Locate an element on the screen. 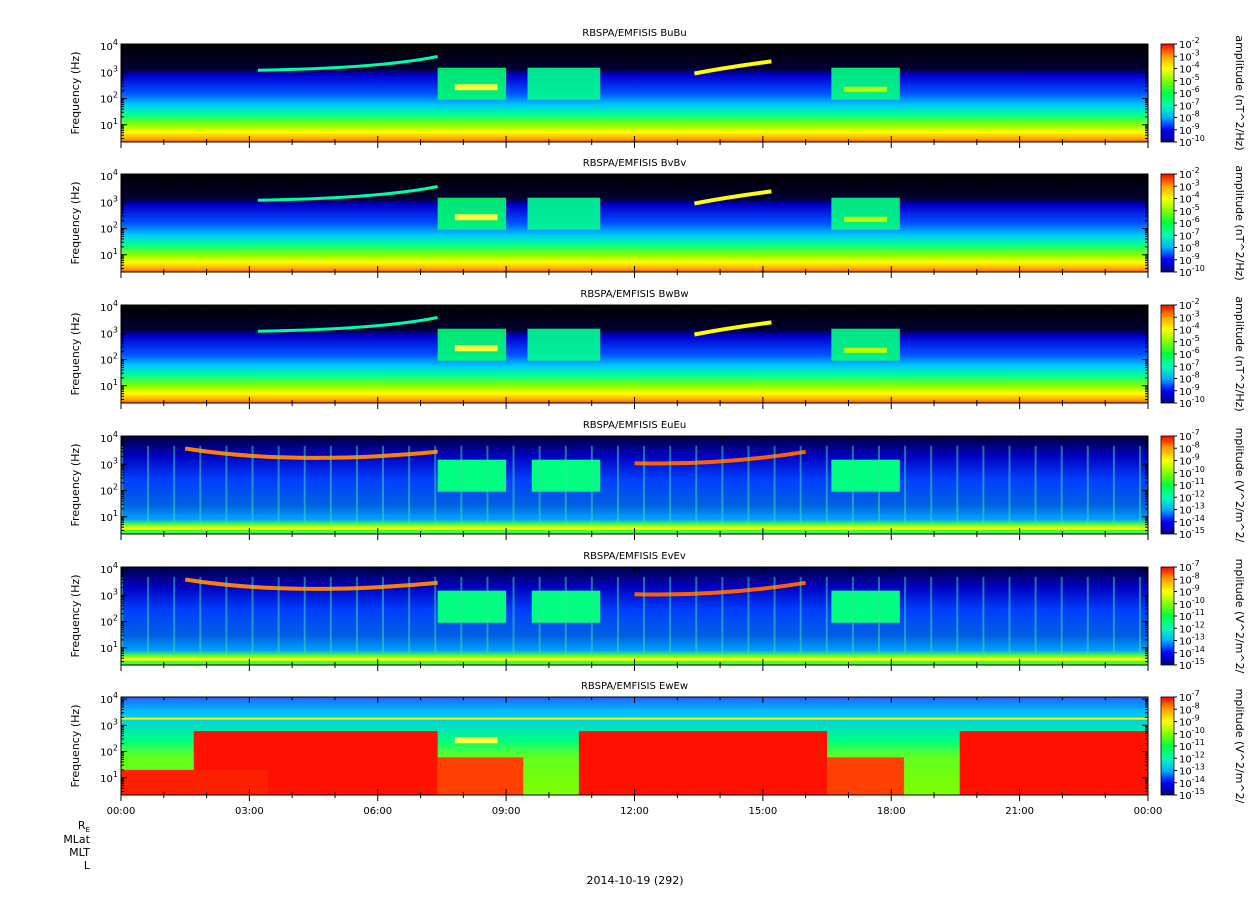  panel-title: RBSPA/EMFISIS EuEu is located at coordinates (634, 425).